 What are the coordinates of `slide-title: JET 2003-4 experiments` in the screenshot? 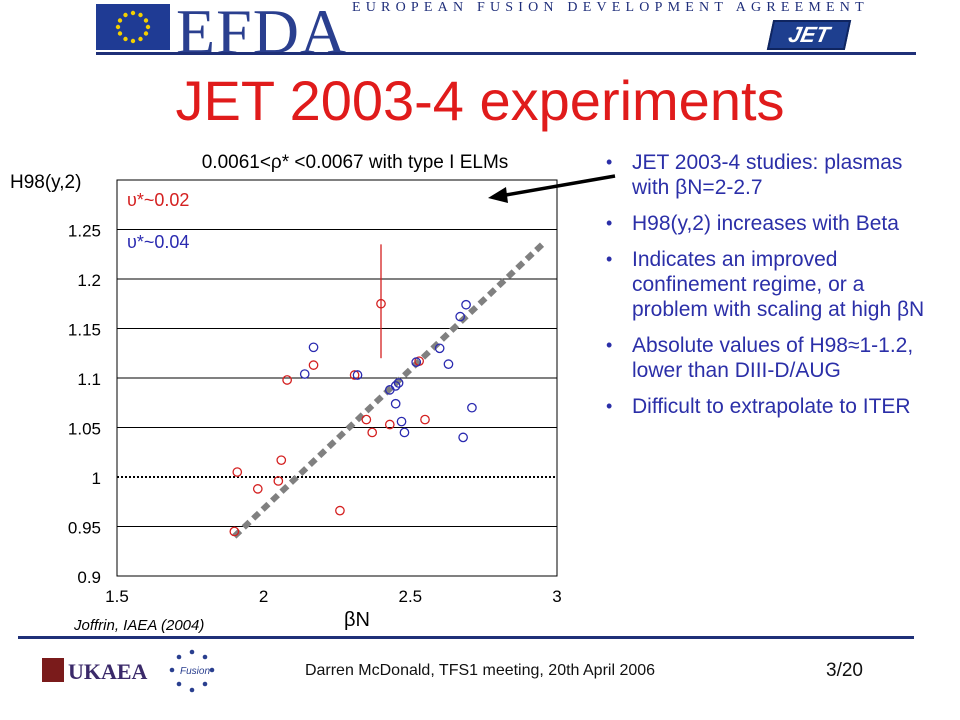 It's located at (480, 100).